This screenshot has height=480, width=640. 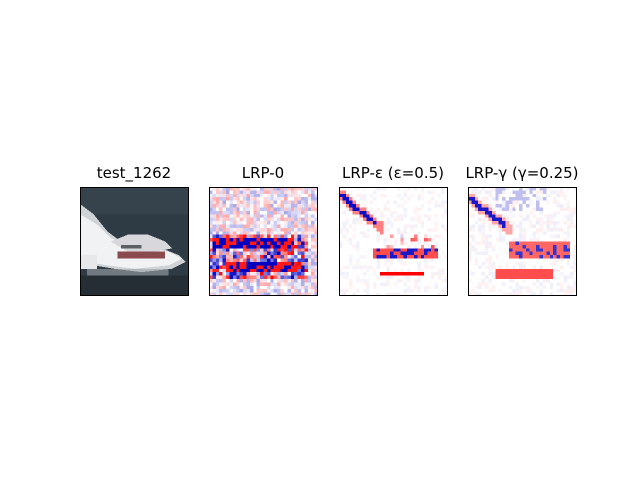 I want to click on panel-title-lrp0: LRP-0, so click(x=263, y=173).